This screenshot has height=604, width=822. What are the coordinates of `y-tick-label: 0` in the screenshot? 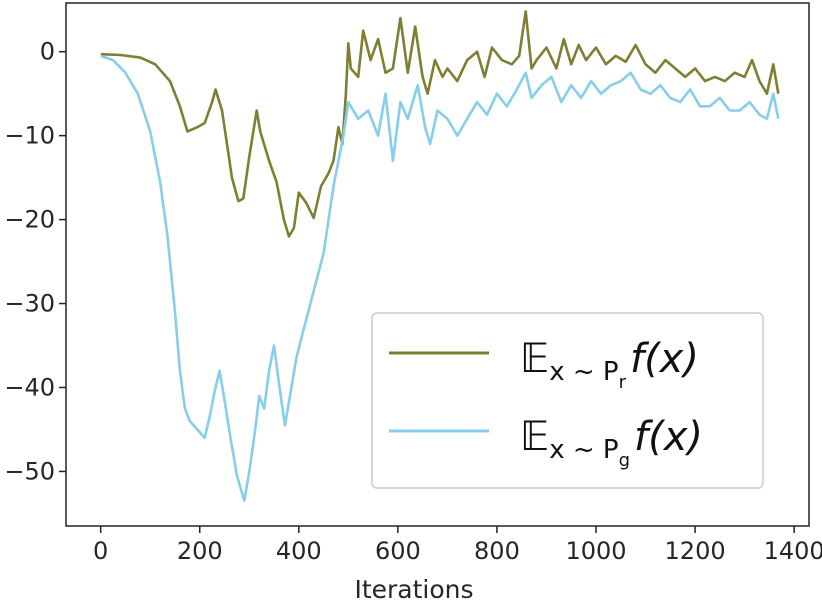 It's located at (47, 52).